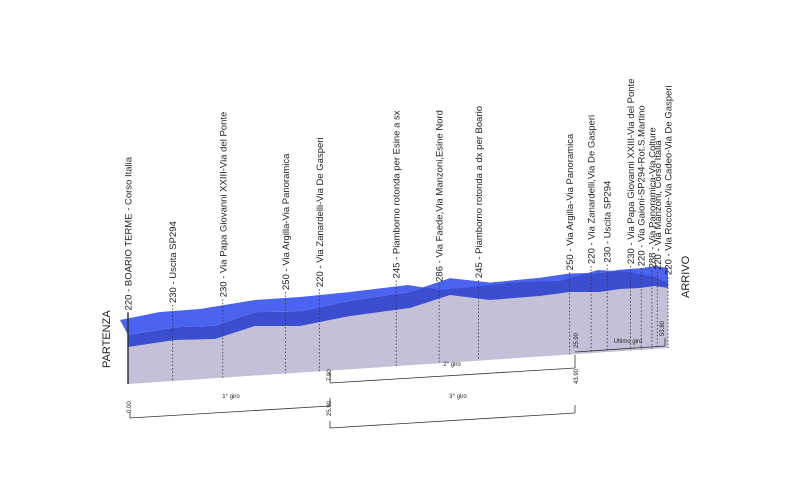 The height and width of the screenshot is (484, 800). What do you see at coordinates (658, 205) in the screenshot?
I see `point-label: 220 - Via Manzoni, Corso Italia` at bounding box center [658, 205].